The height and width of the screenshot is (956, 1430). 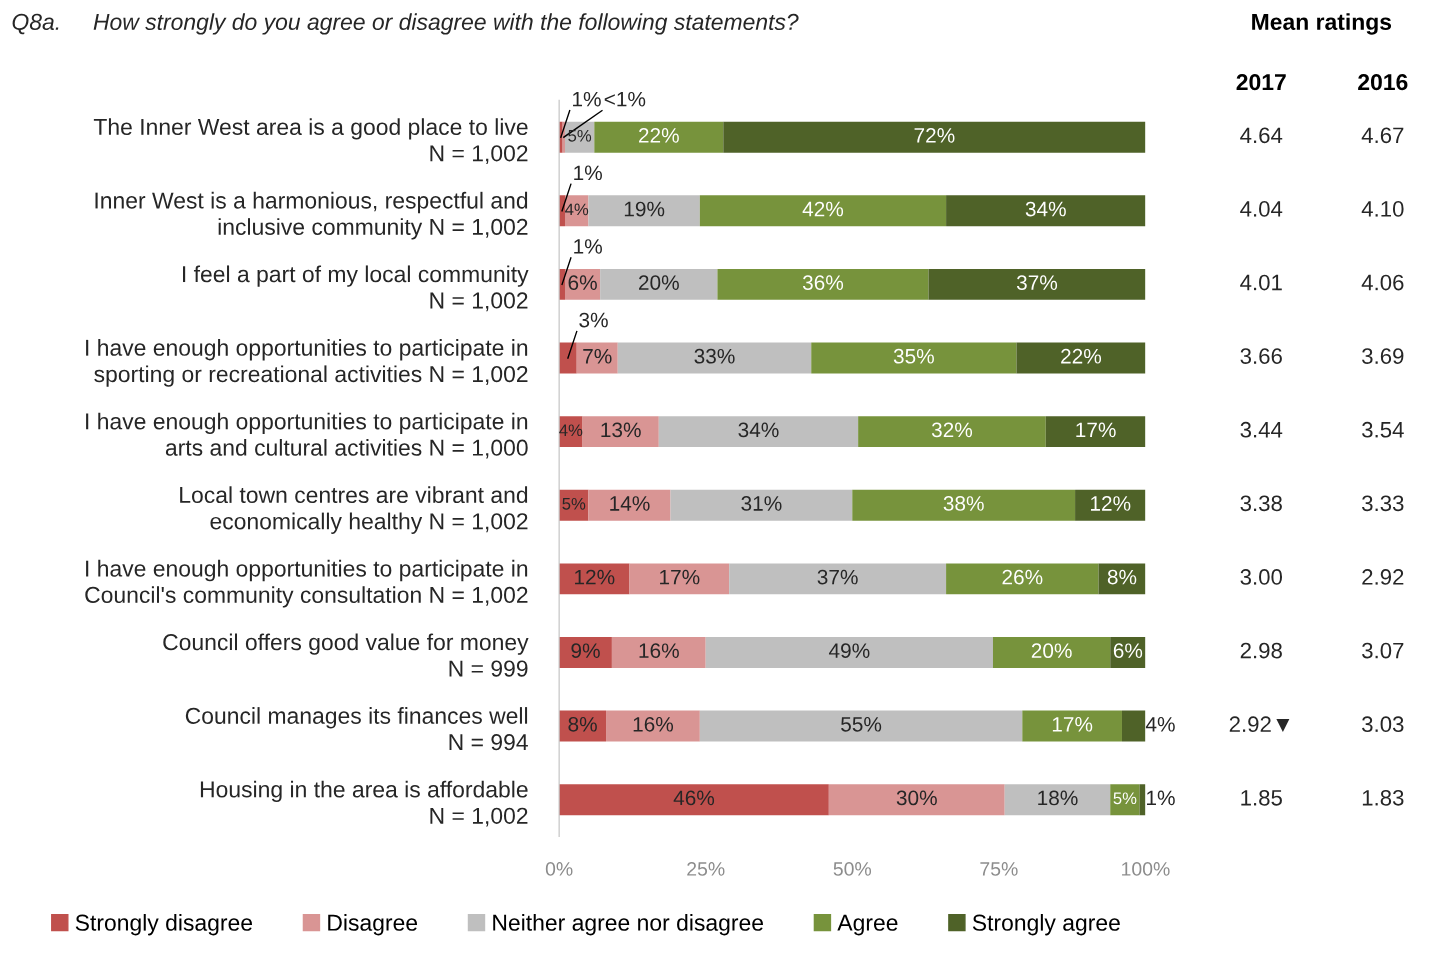 What do you see at coordinates (307, 363) in the screenshot?
I see `y-tick-label: I have enough opportunities to participate in sporting or recreational activities N = 1,002` at bounding box center [307, 363].